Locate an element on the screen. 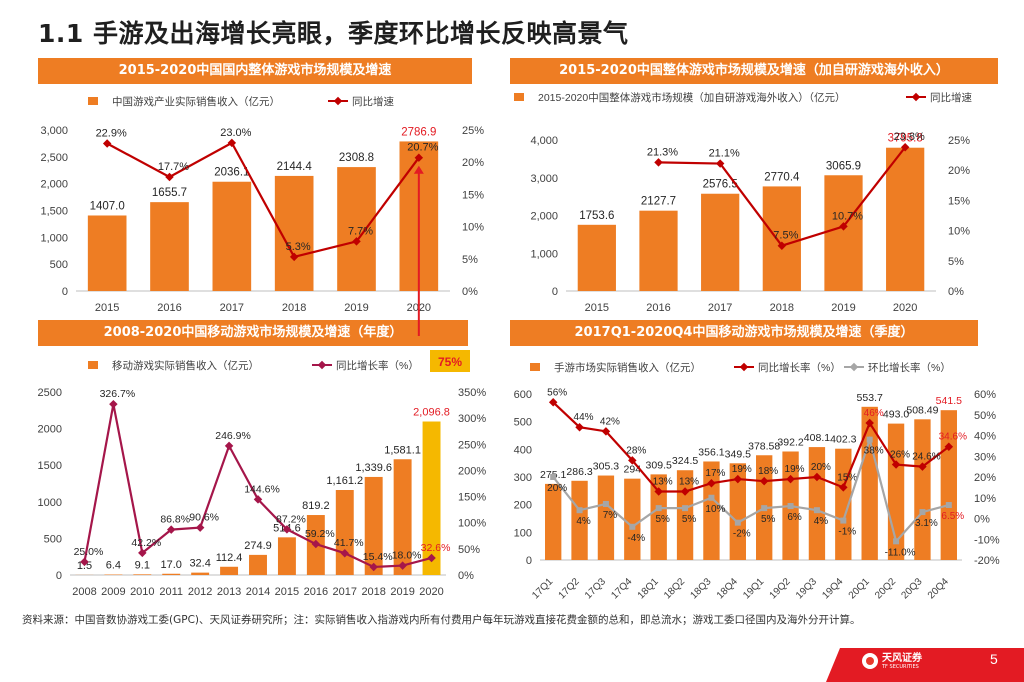 Image resolution: width=1024 pixels, height=682 pixels. y2-tick-label: -10% is located at coordinates (987, 540).